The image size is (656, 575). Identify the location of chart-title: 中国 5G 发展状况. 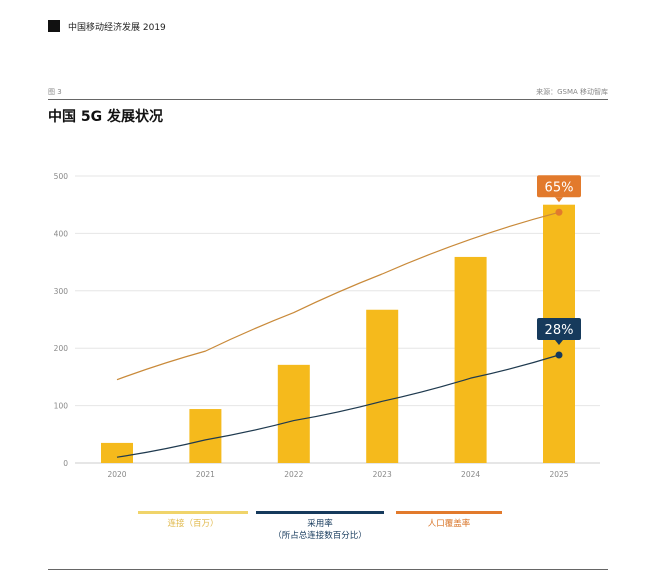
(105, 117).